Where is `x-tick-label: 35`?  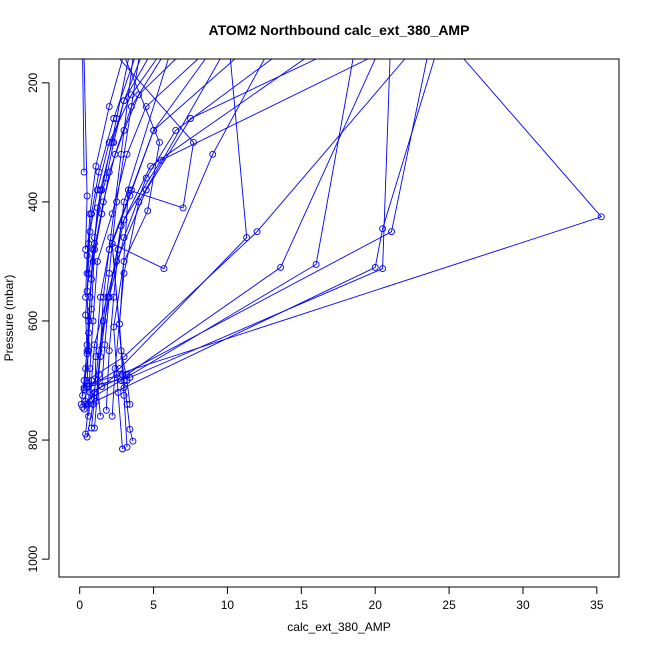
x-tick-label: 35 is located at coordinates (597, 605).